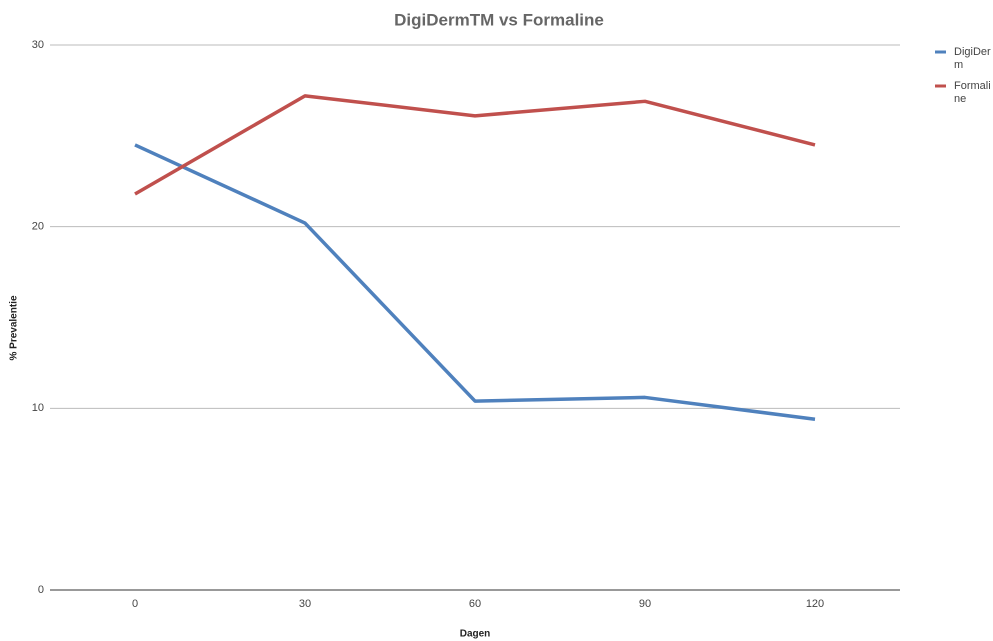  Describe the element at coordinates (499, 19) in the screenshot. I see `chart-title: DigiDermTM vs Formaline` at that location.